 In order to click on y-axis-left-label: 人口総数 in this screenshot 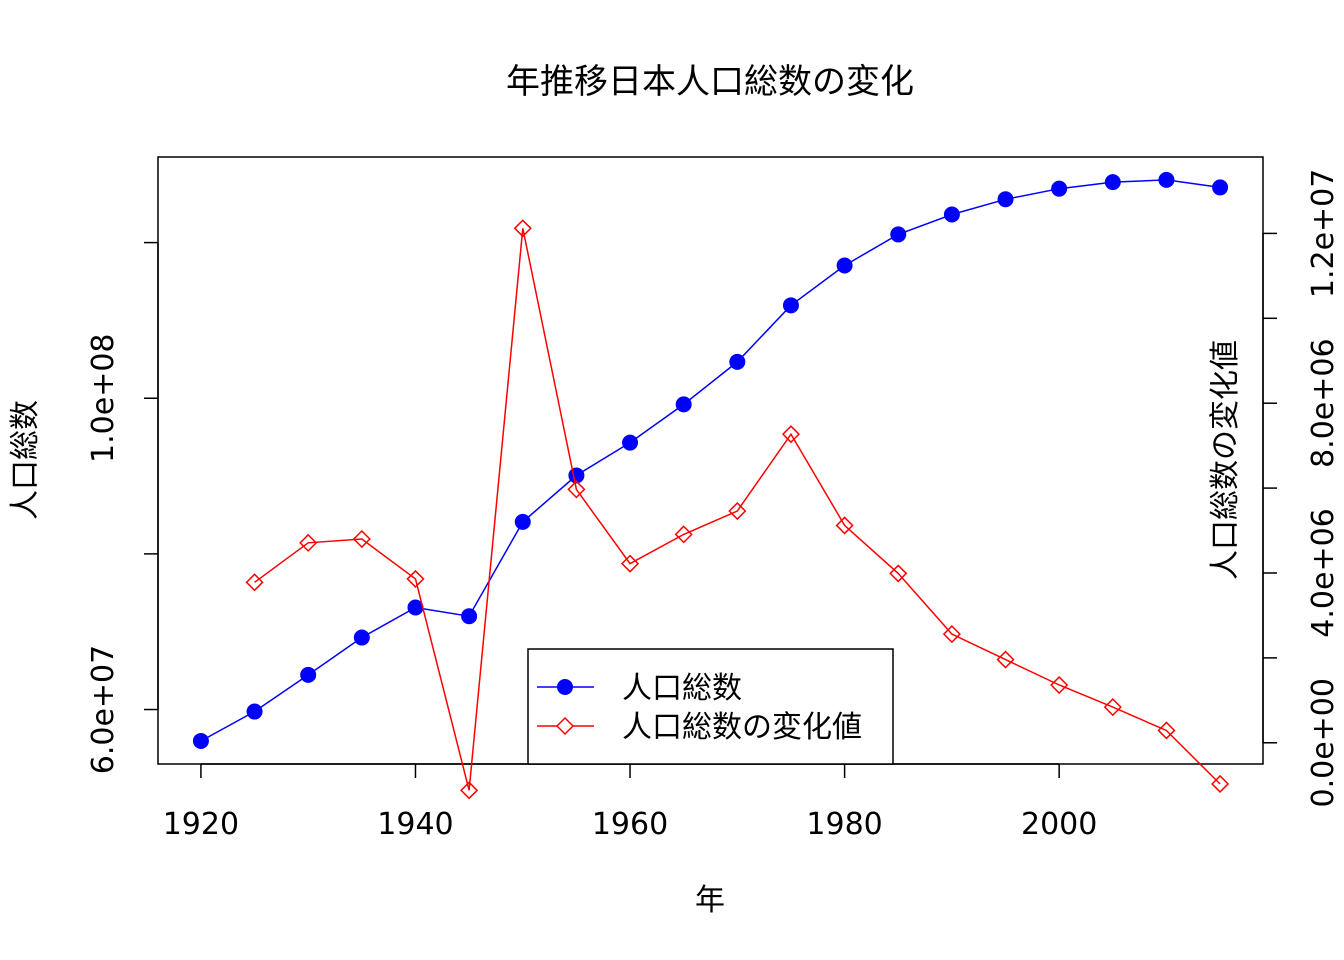, I will do `click(25, 460)`.